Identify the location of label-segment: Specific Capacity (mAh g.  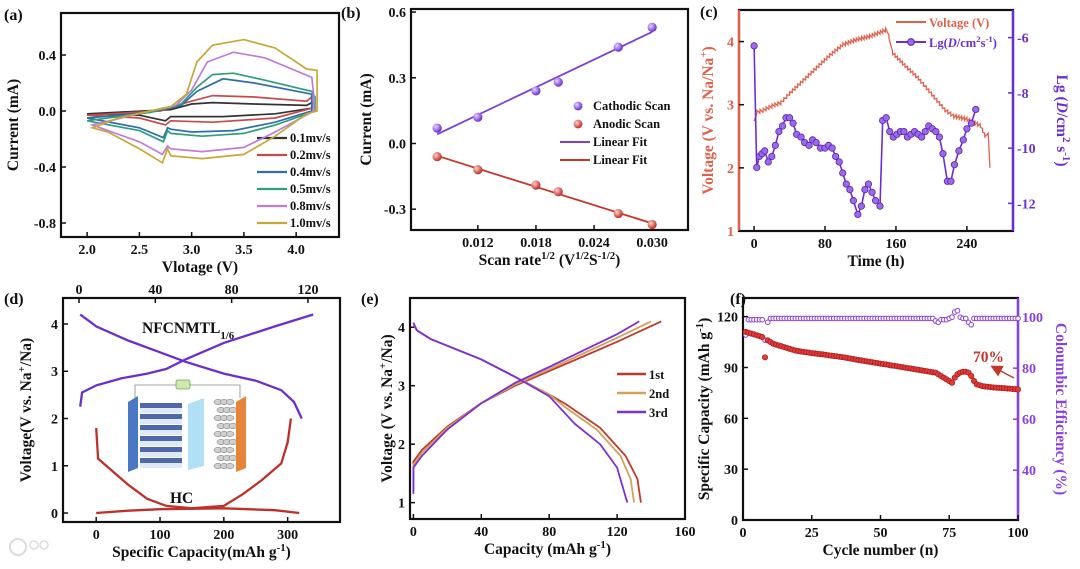
(704, 416).